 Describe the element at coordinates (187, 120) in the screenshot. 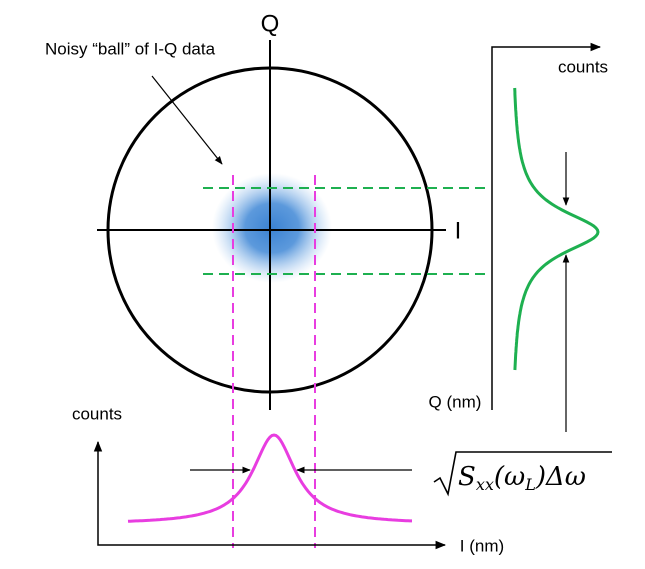

I see `annotation-arrow` at that location.